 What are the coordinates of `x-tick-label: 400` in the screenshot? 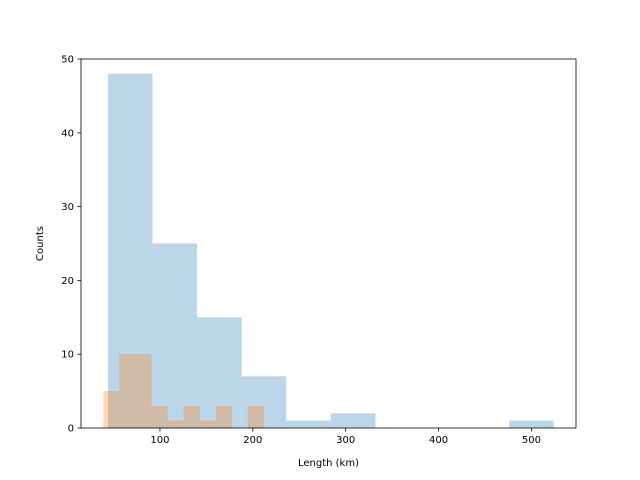 It's located at (438, 440).